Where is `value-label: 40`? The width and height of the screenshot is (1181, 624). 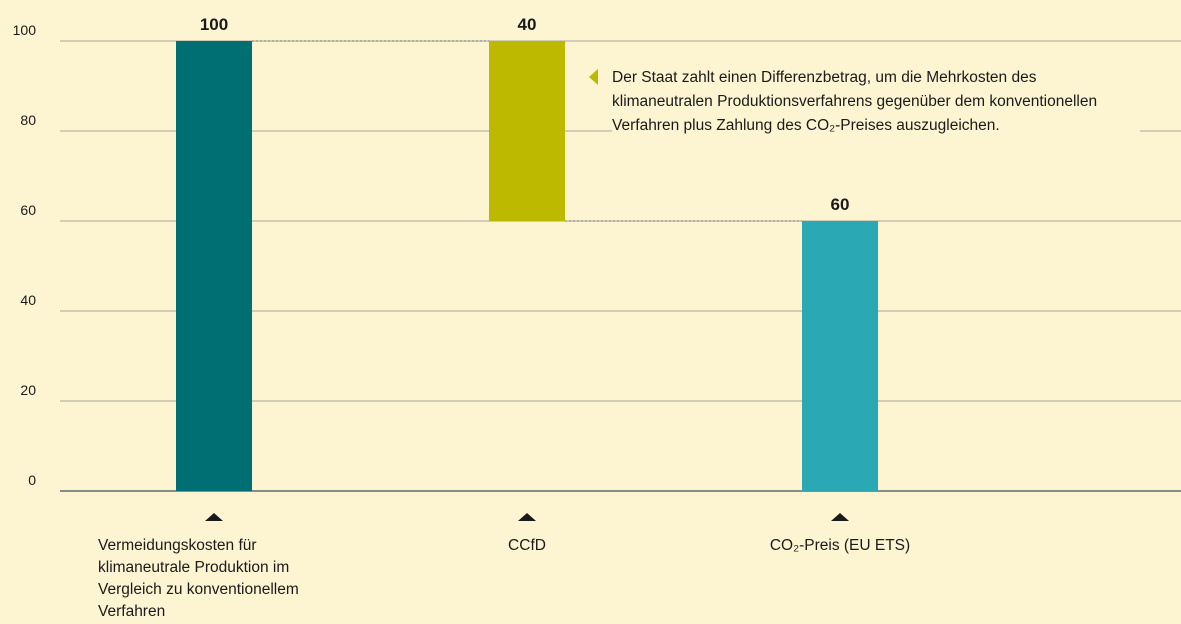 value-label: 40 is located at coordinates (527, 24).